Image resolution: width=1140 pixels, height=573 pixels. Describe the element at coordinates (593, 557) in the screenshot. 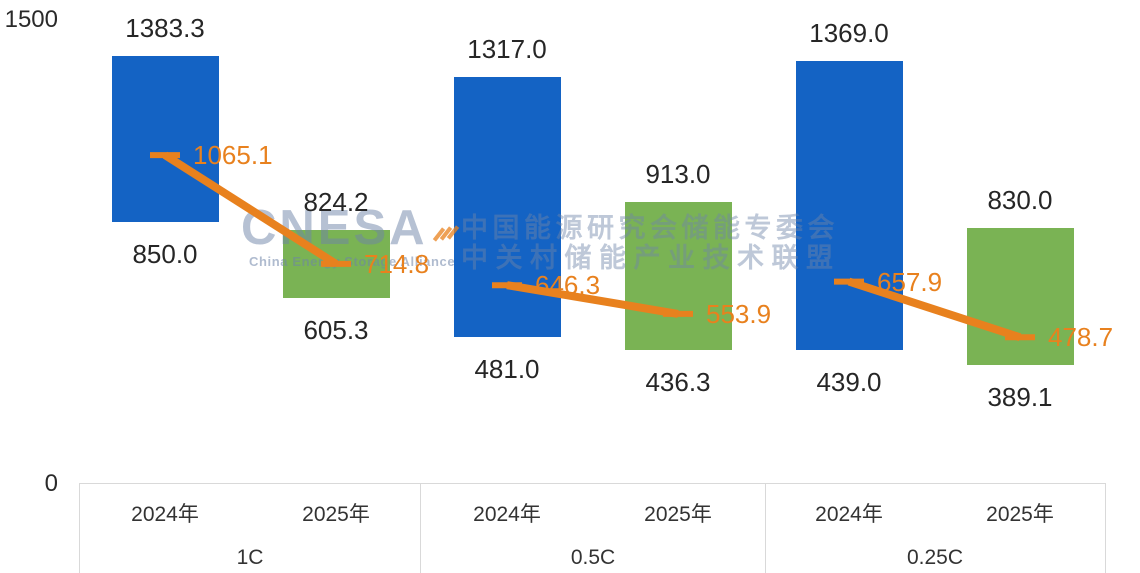

I see `axis-group-label-0_5c: 0.5C` at that location.